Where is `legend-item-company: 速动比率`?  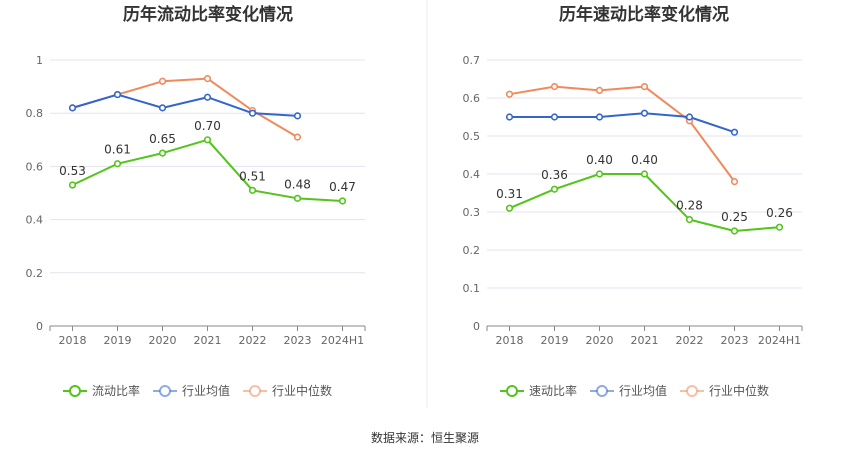 legend-item-company: 速动比率 is located at coordinates (538, 390).